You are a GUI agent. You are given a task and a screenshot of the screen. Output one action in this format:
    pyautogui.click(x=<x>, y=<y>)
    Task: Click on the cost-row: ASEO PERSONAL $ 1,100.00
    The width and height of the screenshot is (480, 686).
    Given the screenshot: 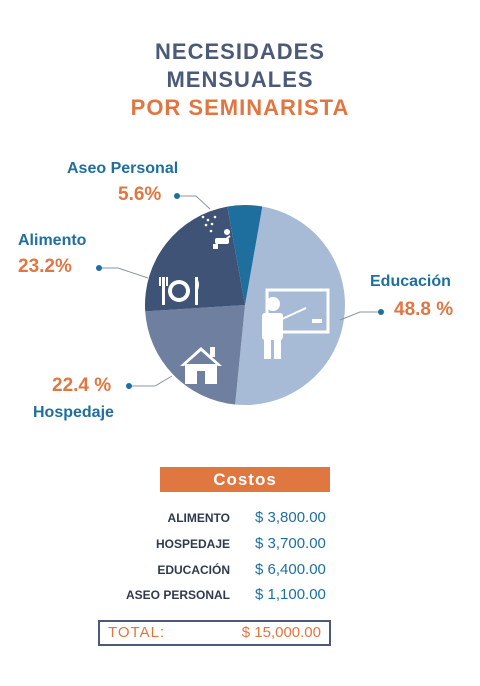 What is the action you would take?
    pyautogui.click(x=210, y=595)
    